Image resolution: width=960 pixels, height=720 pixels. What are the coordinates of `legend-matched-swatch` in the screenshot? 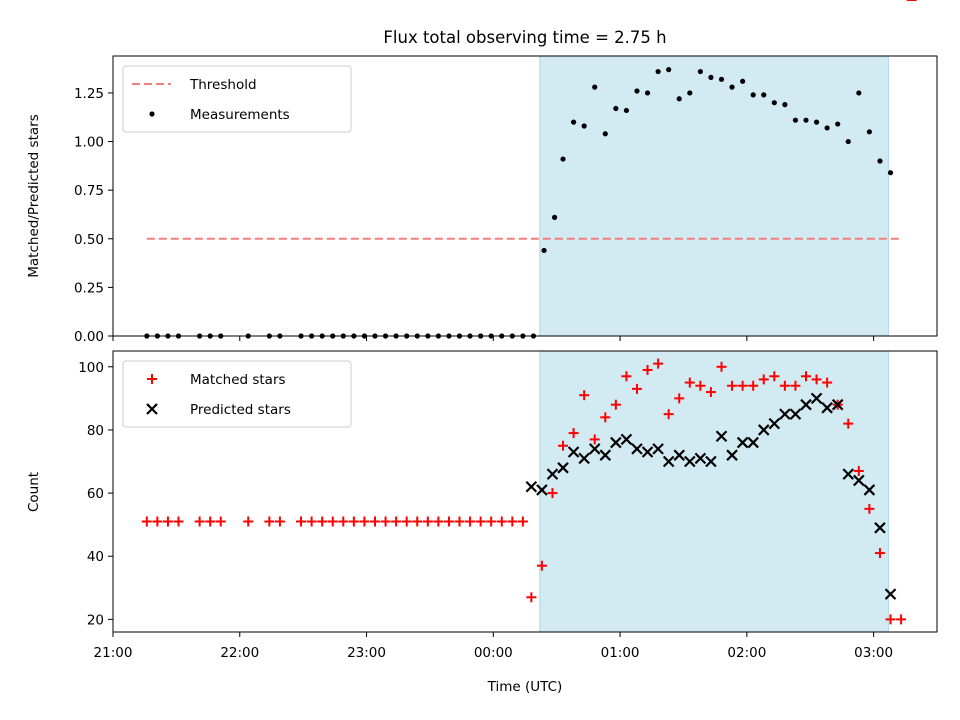 It's located at (152, 379).